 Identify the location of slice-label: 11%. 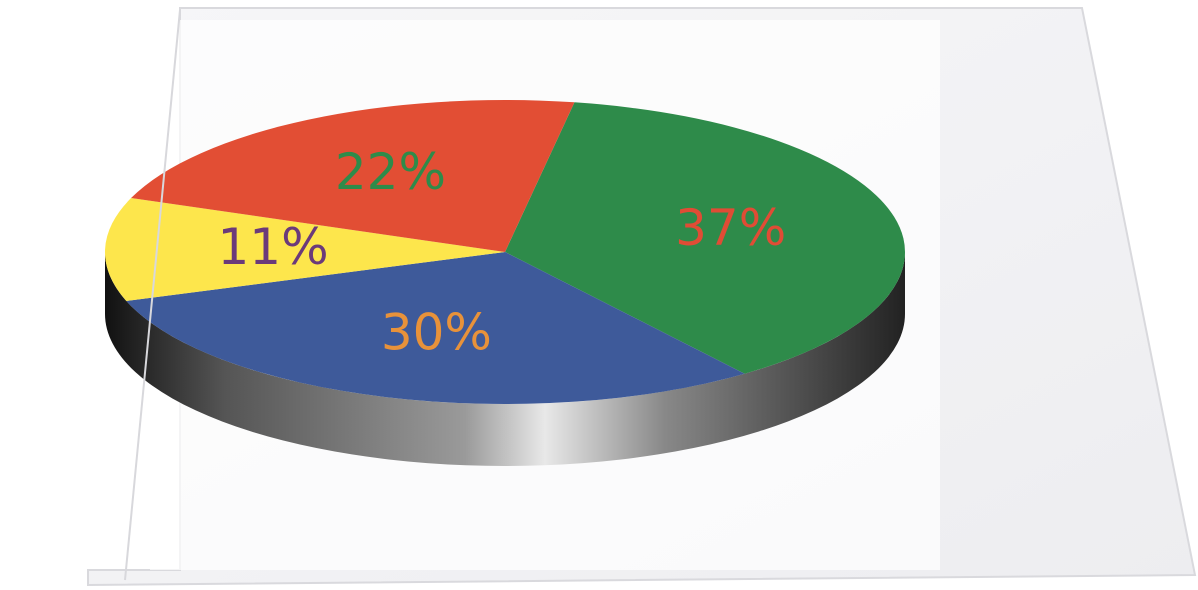
(272, 247).